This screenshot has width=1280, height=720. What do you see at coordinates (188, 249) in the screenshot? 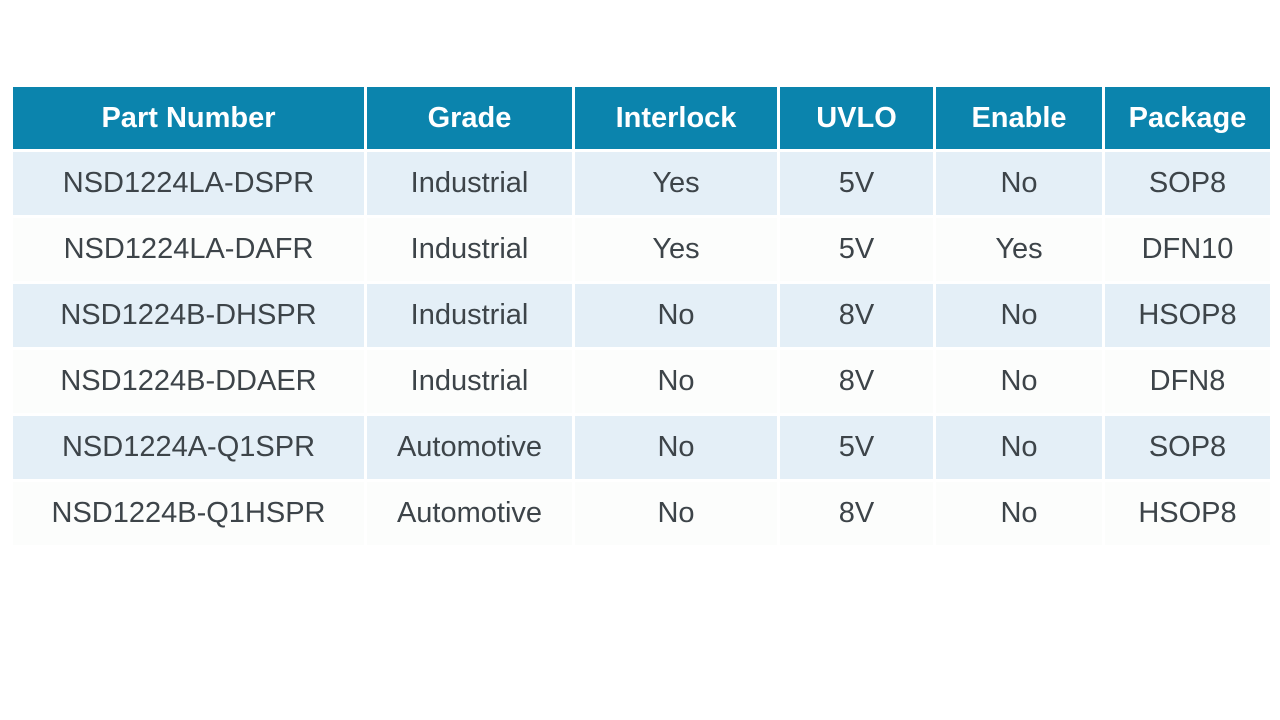
I see `table-cell: NSD1224LA-DAFR` at bounding box center [188, 249].